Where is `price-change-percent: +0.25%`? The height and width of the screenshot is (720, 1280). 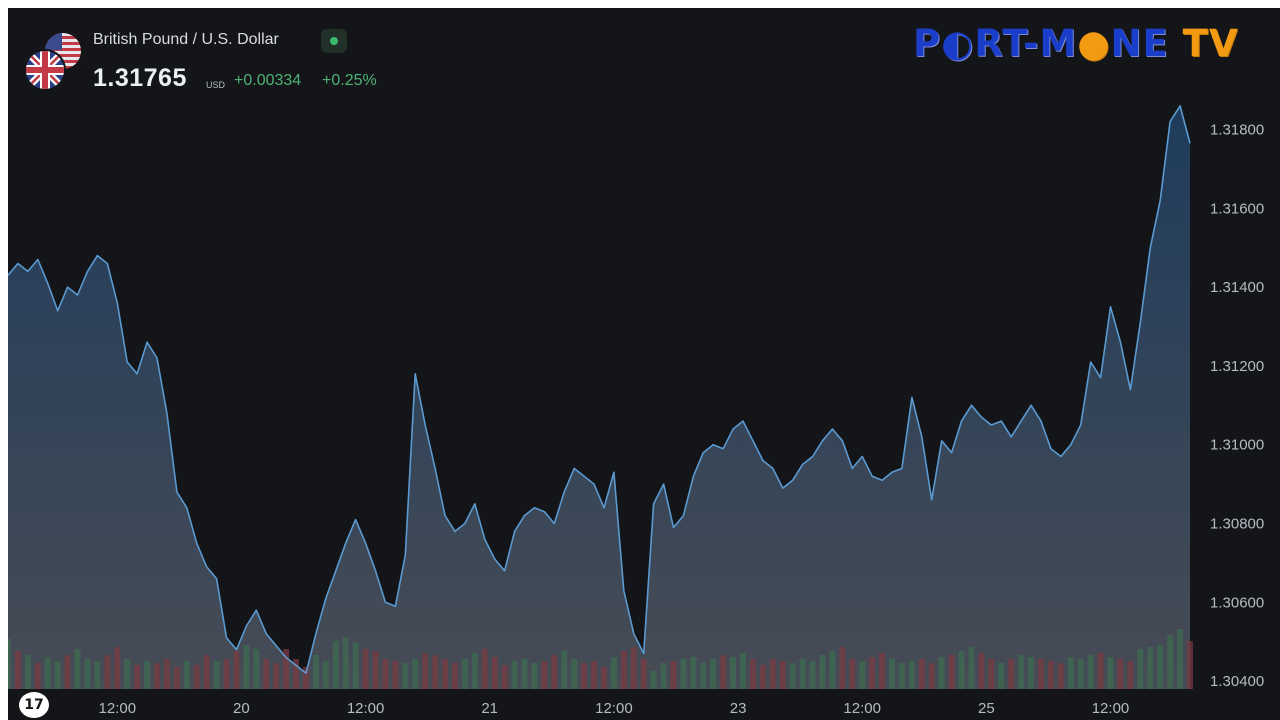 price-change-percent: +0.25% is located at coordinates (349, 80).